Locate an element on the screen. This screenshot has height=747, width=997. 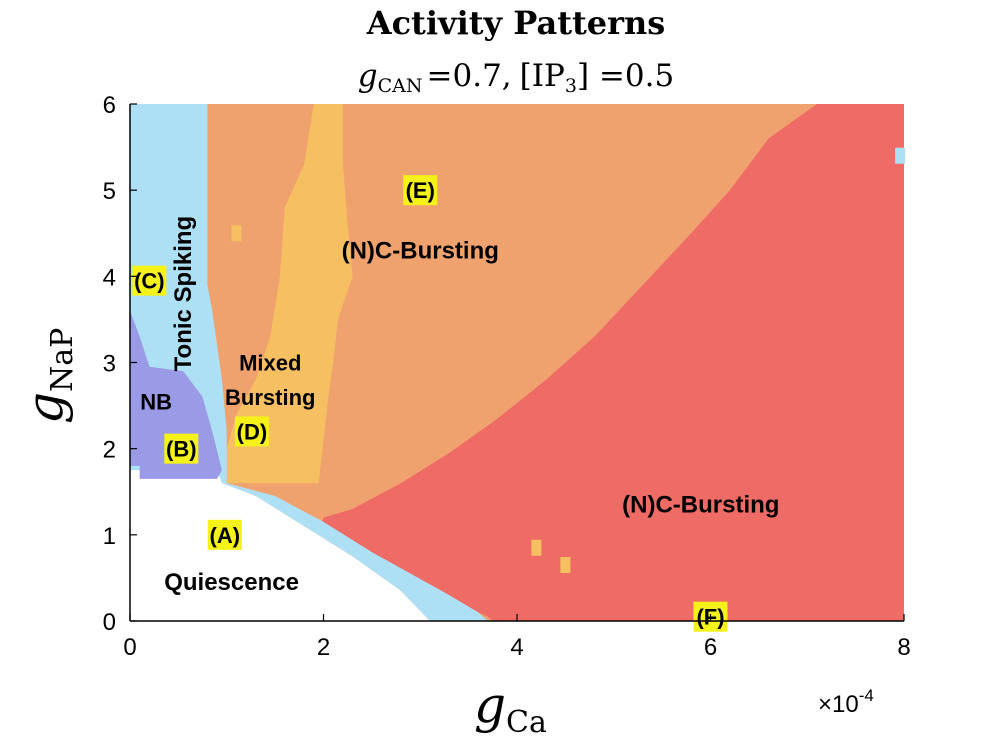
region-tonic-strip-edge is located at coordinates (354, 552).